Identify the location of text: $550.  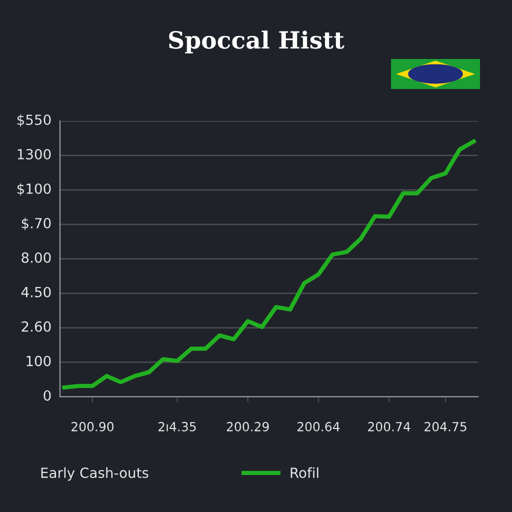
(34, 120).